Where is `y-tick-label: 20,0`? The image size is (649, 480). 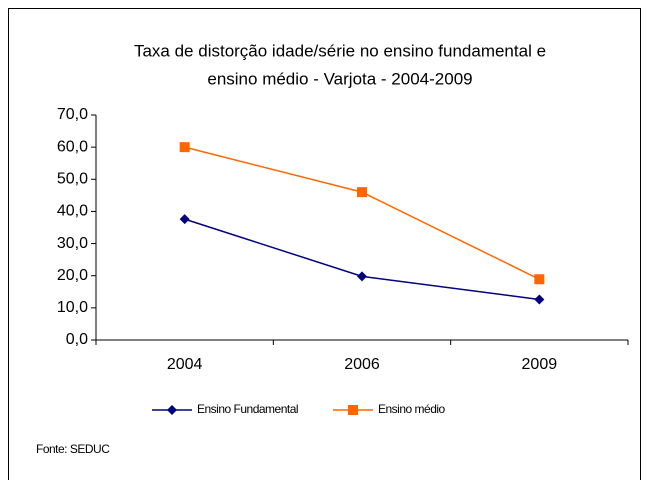 y-tick-label: 20,0 is located at coordinates (72, 275).